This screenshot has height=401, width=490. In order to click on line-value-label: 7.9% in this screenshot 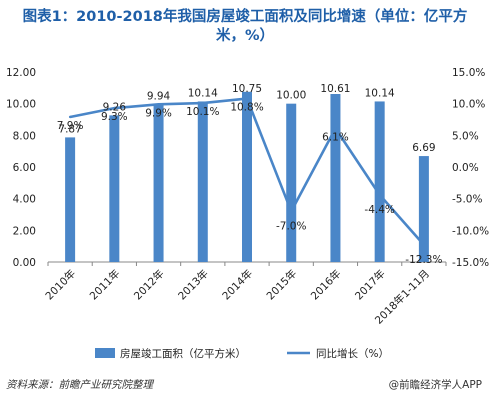, I will do `click(70, 126)`.